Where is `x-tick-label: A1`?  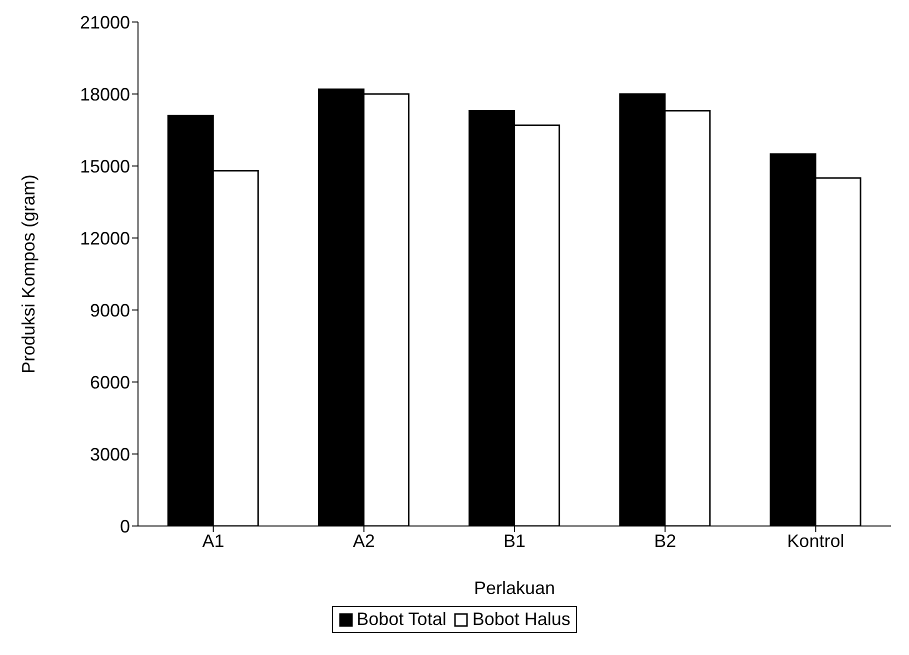 x-tick-label: A1 is located at coordinates (213, 540).